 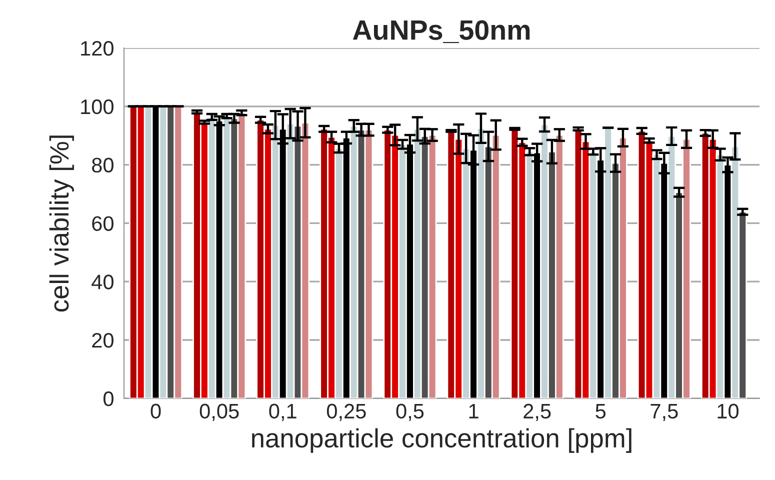 I want to click on x-tick-label: 7,5, so click(x=664, y=413).